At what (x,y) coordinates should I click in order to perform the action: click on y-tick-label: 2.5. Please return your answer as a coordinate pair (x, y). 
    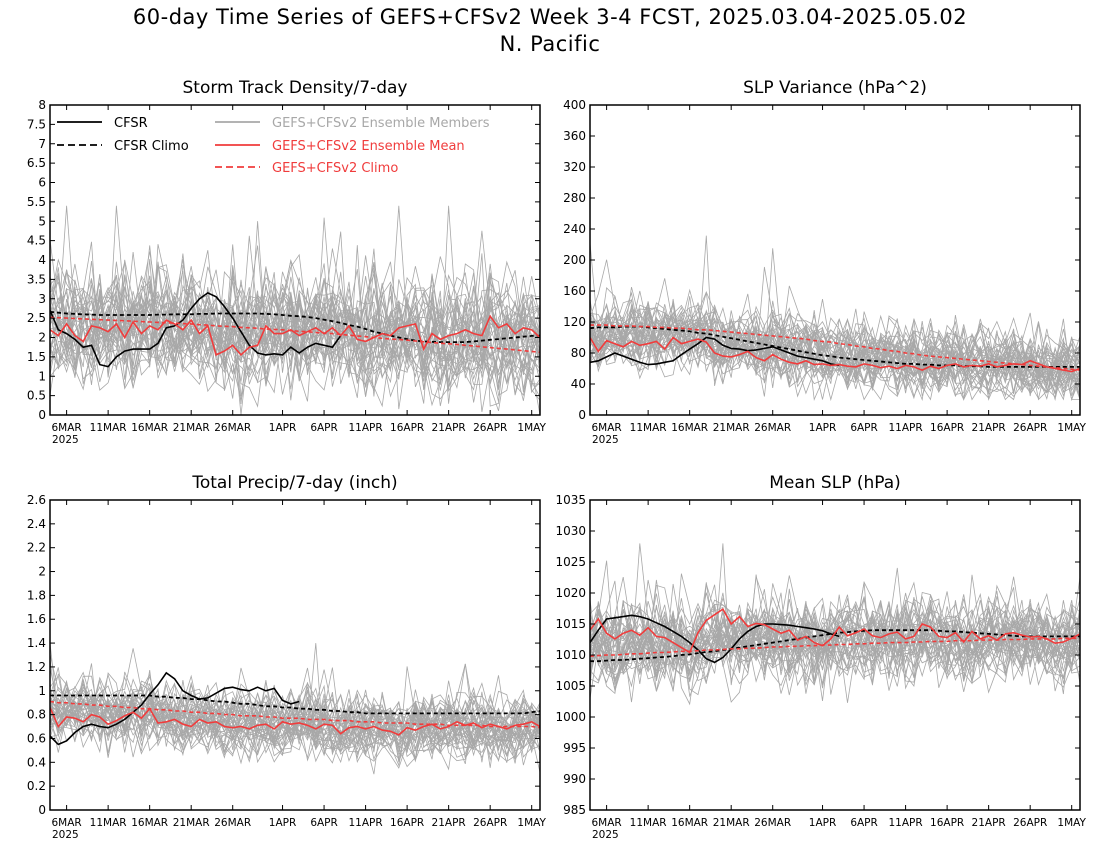
    Looking at the image, I should click on (36, 318).